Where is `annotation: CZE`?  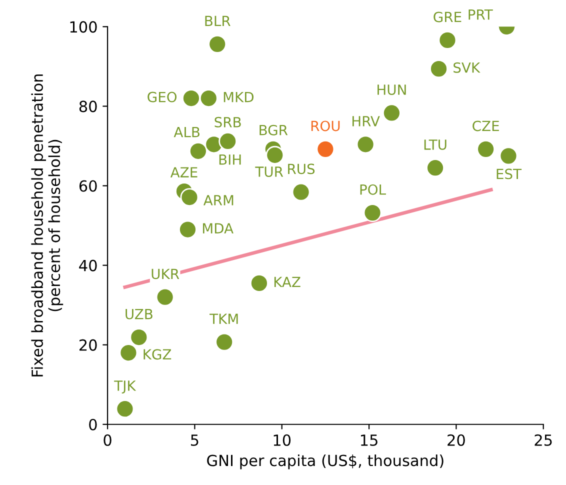
annotation: CZE is located at coordinates (485, 126).